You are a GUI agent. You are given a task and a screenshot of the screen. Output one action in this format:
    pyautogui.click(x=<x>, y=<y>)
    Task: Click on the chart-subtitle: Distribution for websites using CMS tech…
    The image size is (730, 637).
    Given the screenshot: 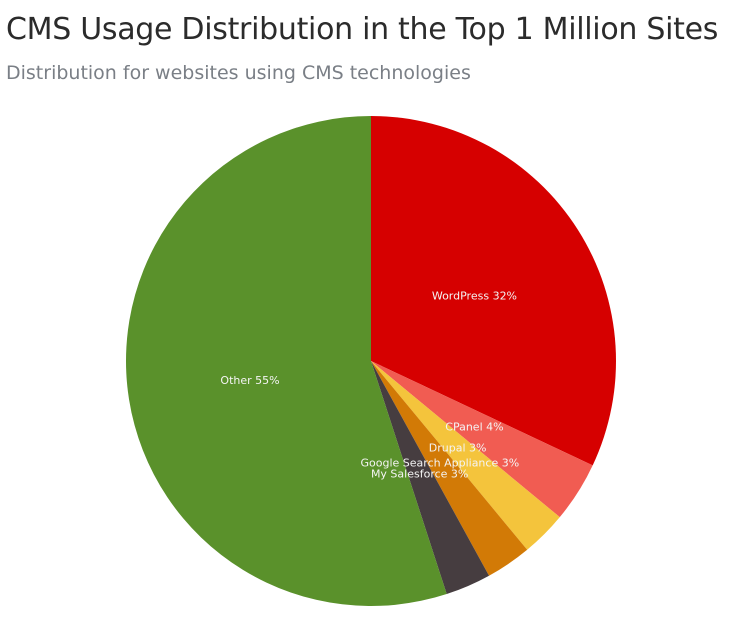 What is the action you would take?
    pyautogui.click(x=238, y=73)
    